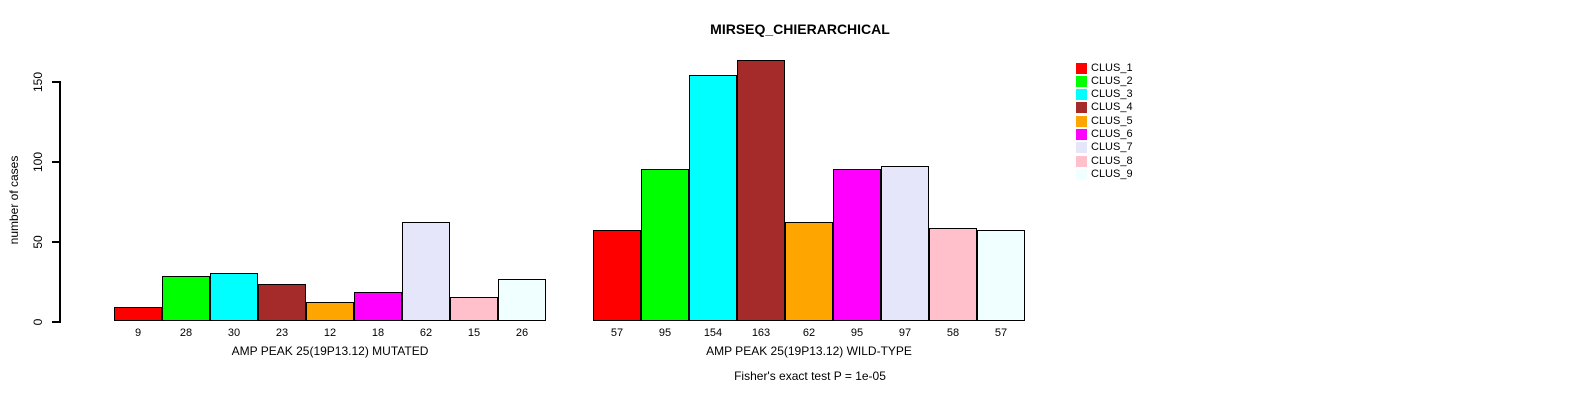 The height and width of the screenshot is (400, 1590). What do you see at coordinates (800, 29) in the screenshot?
I see `chart-title: MIRSEQ_CHIERARCHICAL` at bounding box center [800, 29].